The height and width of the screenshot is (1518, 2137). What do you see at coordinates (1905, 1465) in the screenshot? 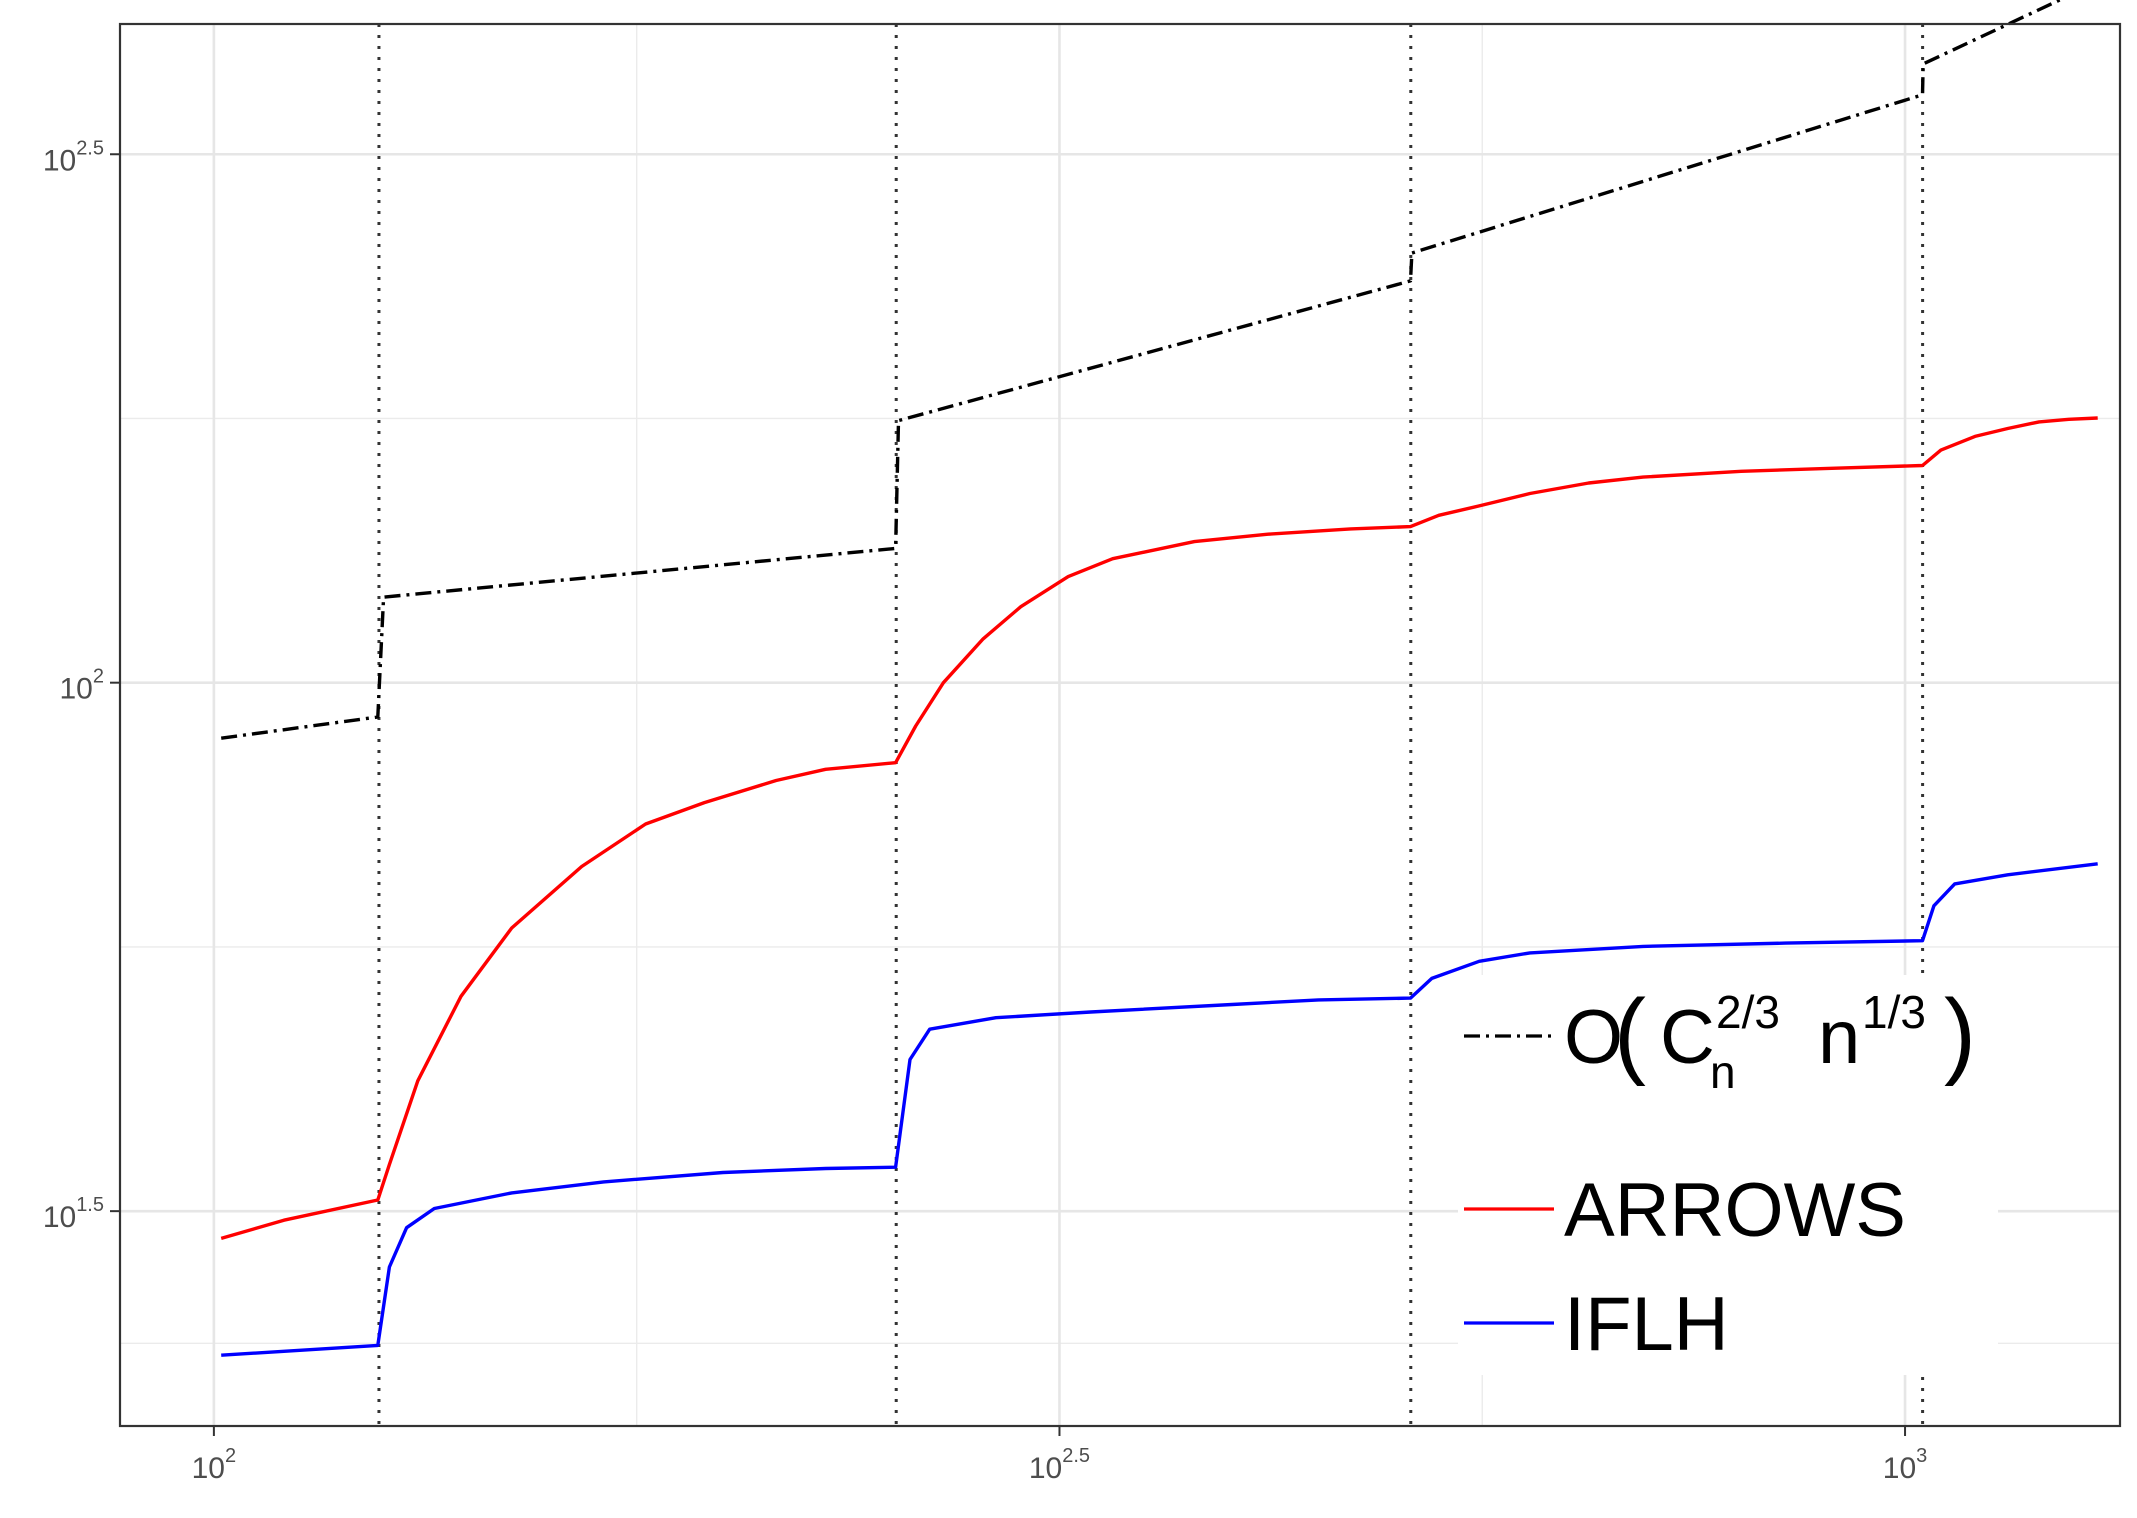
I see `x-tick-label: 10³` at bounding box center [1905, 1465].